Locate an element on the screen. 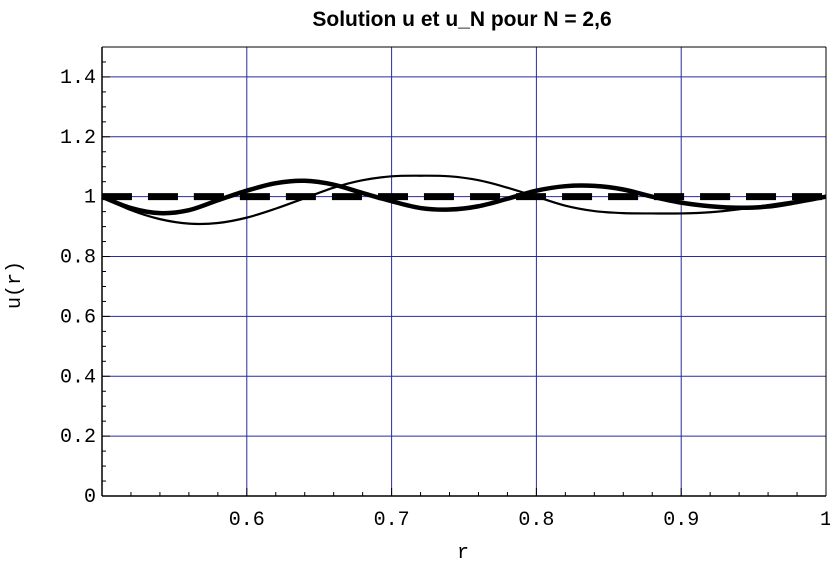 The height and width of the screenshot is (567, 830). x-tick-label-1: 0.7 is located at coordinates (392, 520).